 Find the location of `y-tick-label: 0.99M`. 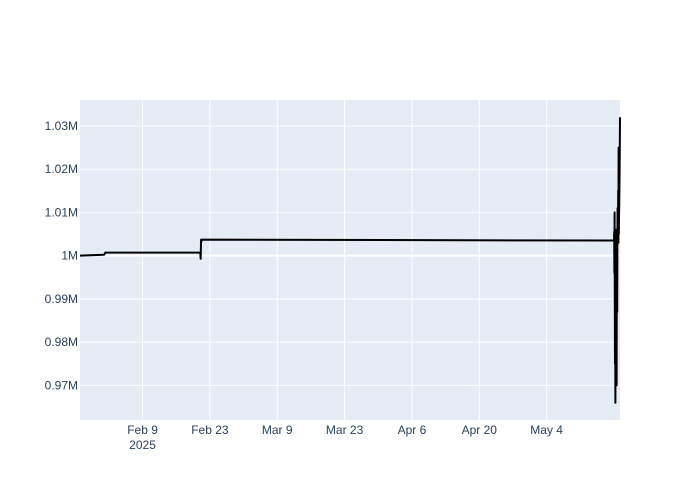

y-tick-label: 0.99M is located at coordinates (61, 299).